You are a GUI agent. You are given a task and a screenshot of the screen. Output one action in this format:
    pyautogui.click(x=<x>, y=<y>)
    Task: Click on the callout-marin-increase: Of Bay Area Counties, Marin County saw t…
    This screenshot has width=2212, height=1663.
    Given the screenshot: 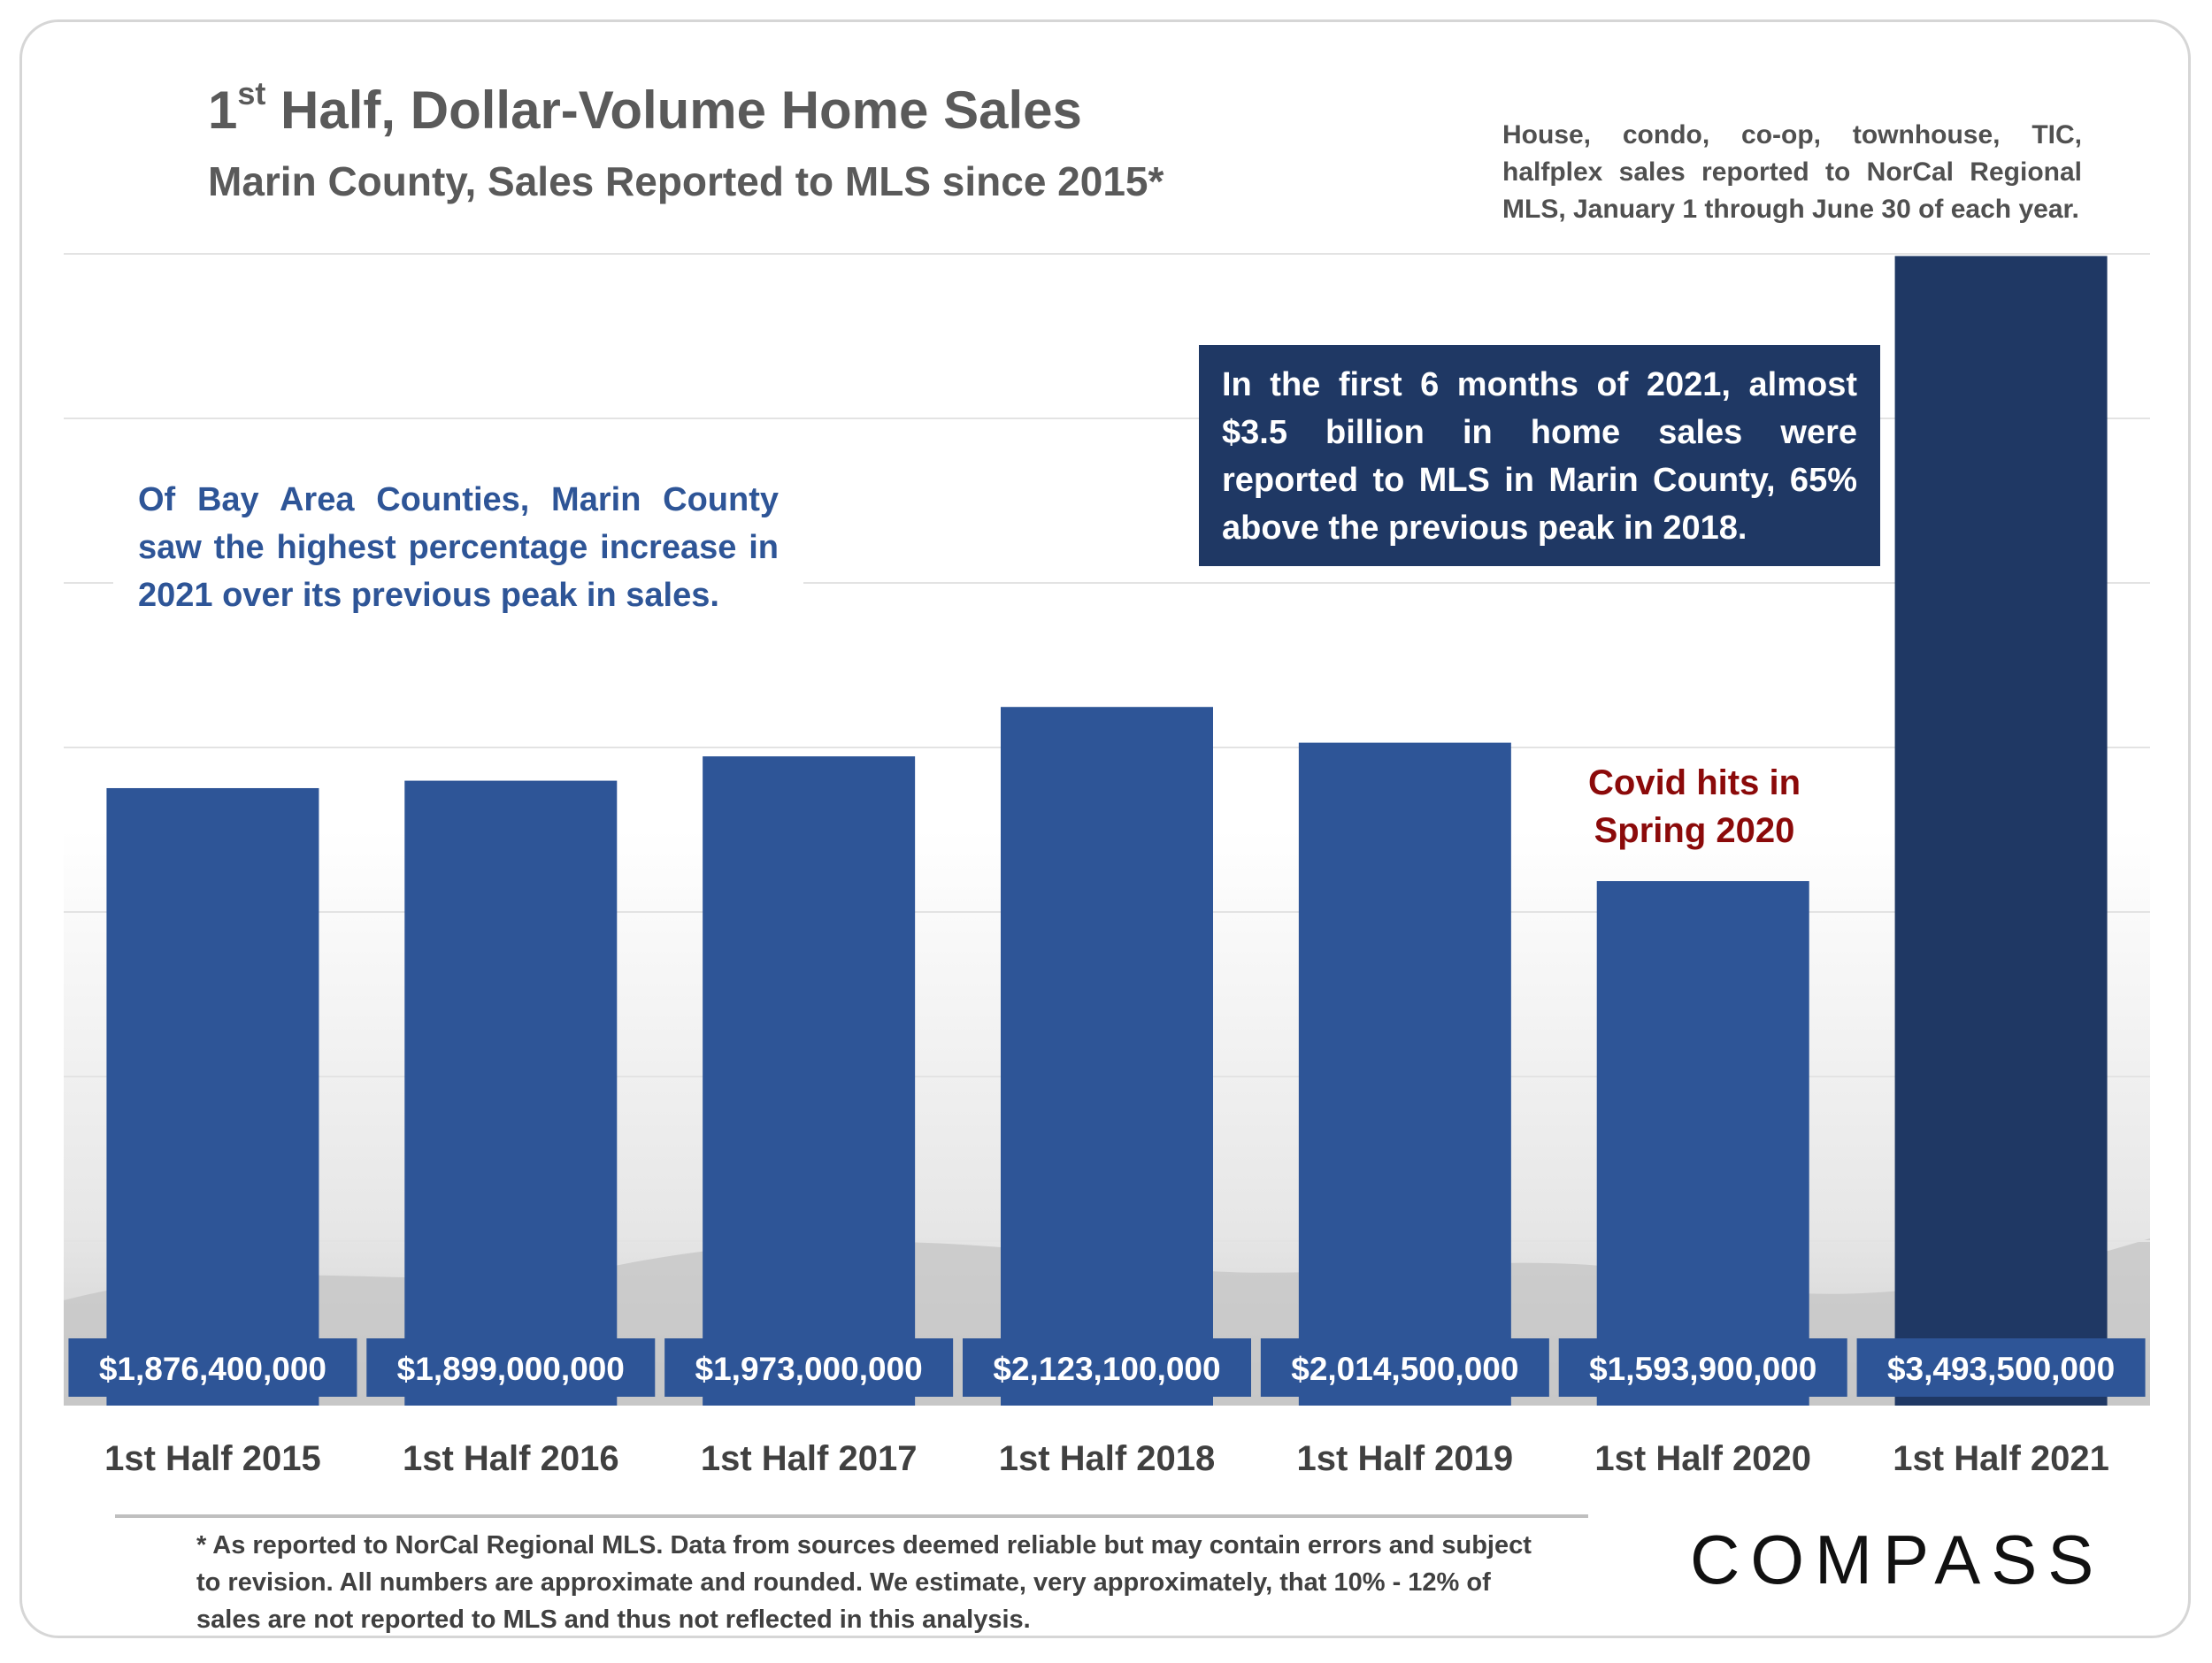 What is the action you would take?
    pyautogui.click(x=458, y=546)
    